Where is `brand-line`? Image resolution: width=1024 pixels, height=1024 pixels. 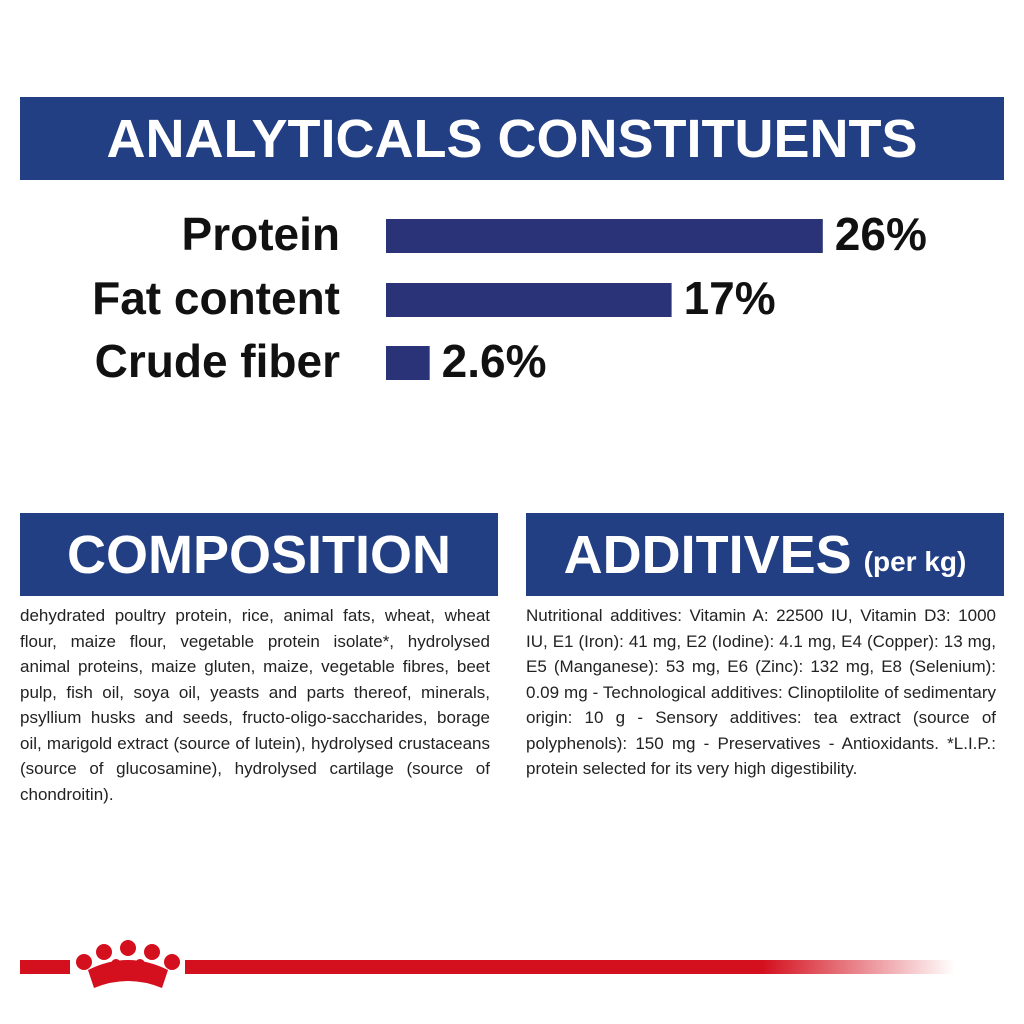 brand-line is located at coordinates (570, 967).